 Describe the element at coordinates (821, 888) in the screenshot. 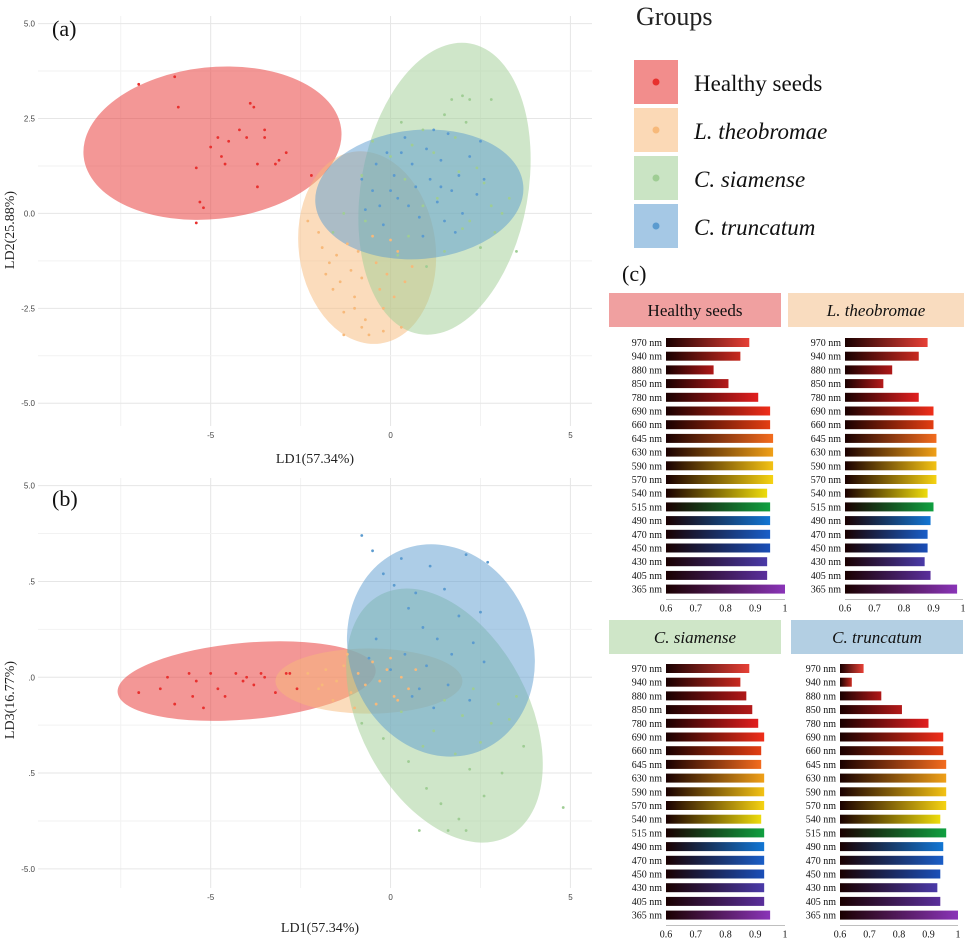

I see `bar-category-label: 430 nm` at that location.